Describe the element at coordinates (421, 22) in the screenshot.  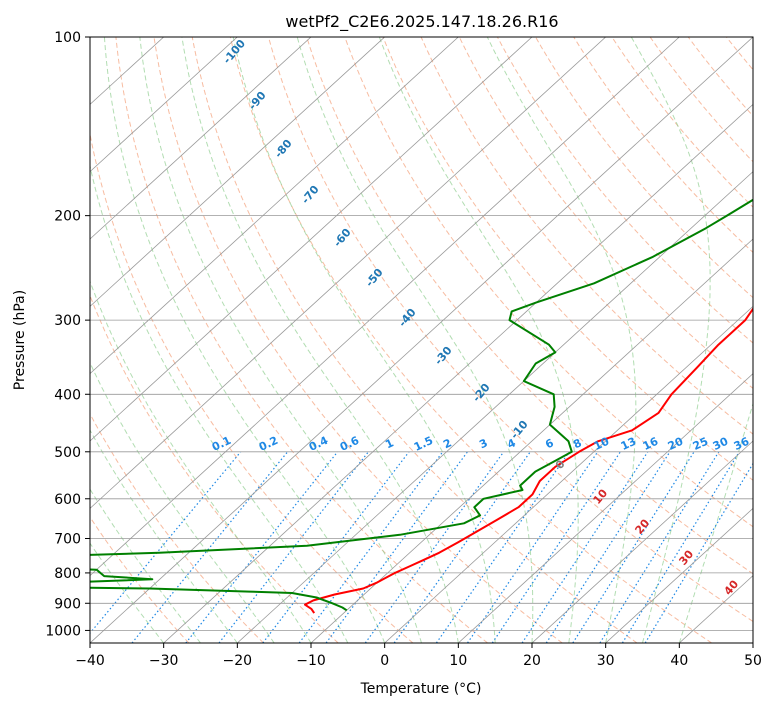
I see `chart-title: wetPf2_C2E6.2025.147.18.26.R16` at that location.